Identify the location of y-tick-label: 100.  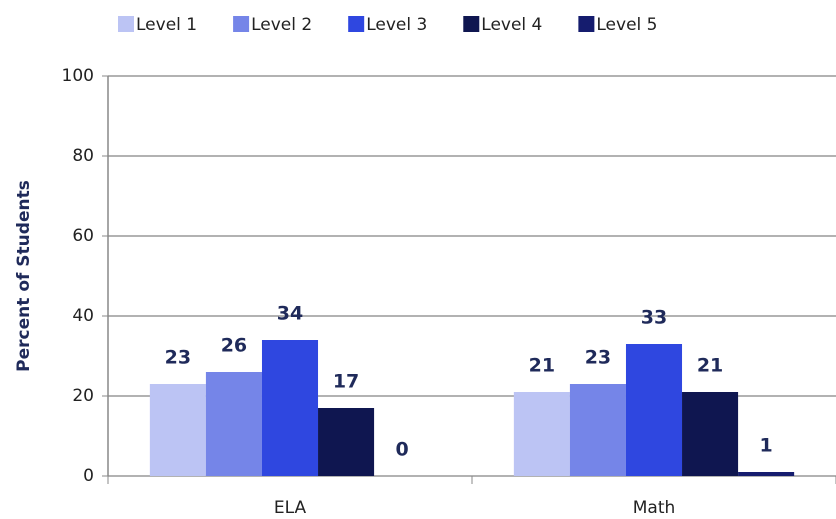
(78, 76).